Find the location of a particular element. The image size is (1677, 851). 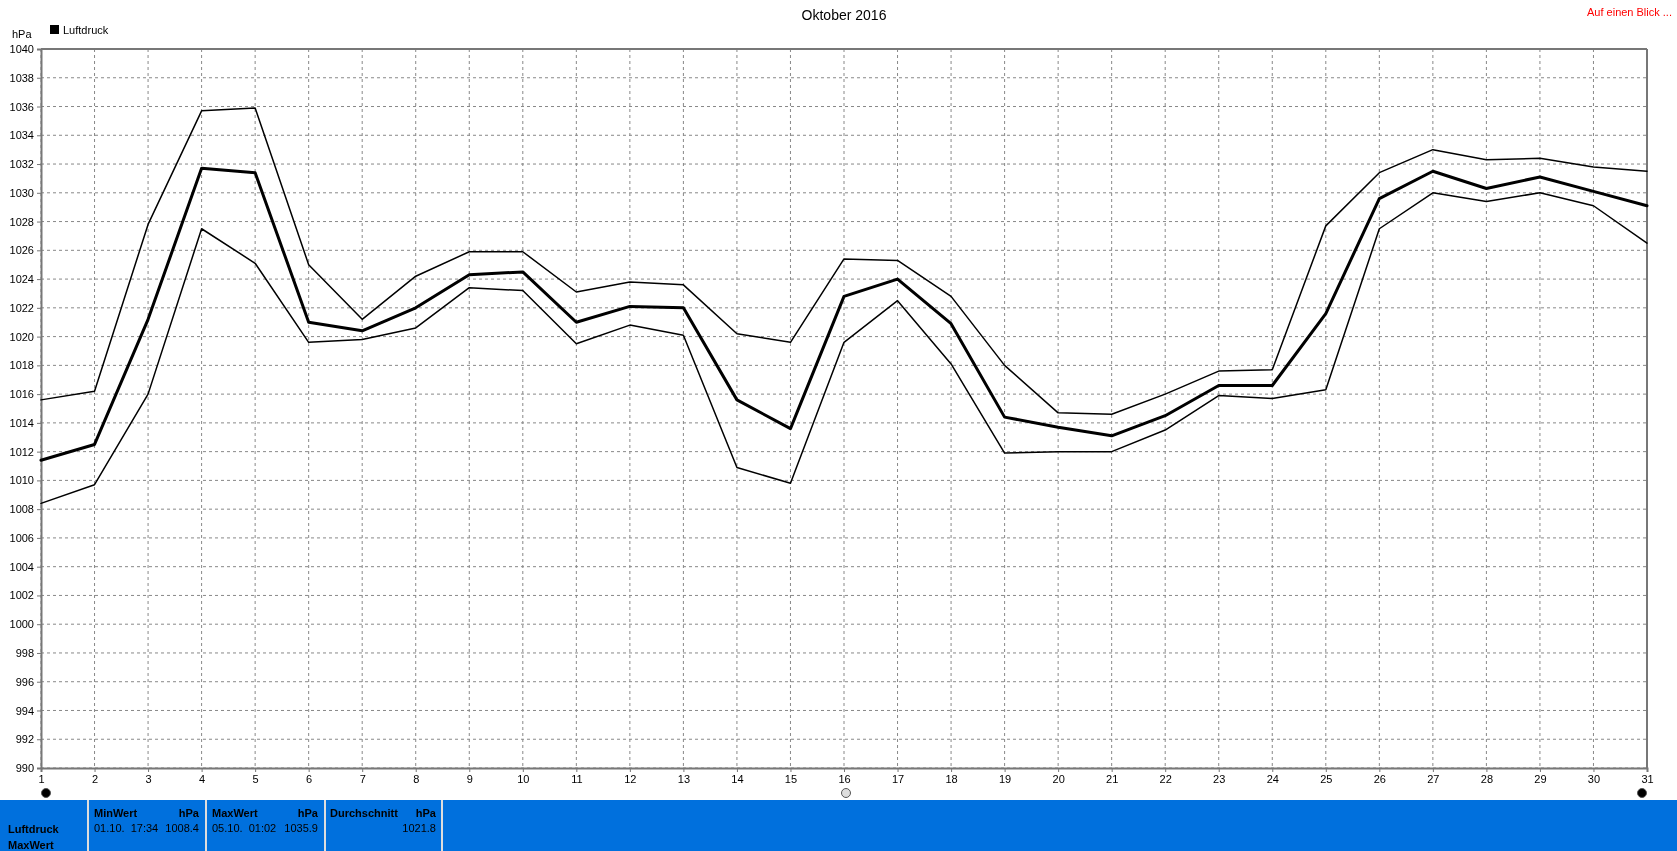

y-tick-label: 992 is located at coordinates (24, 739).